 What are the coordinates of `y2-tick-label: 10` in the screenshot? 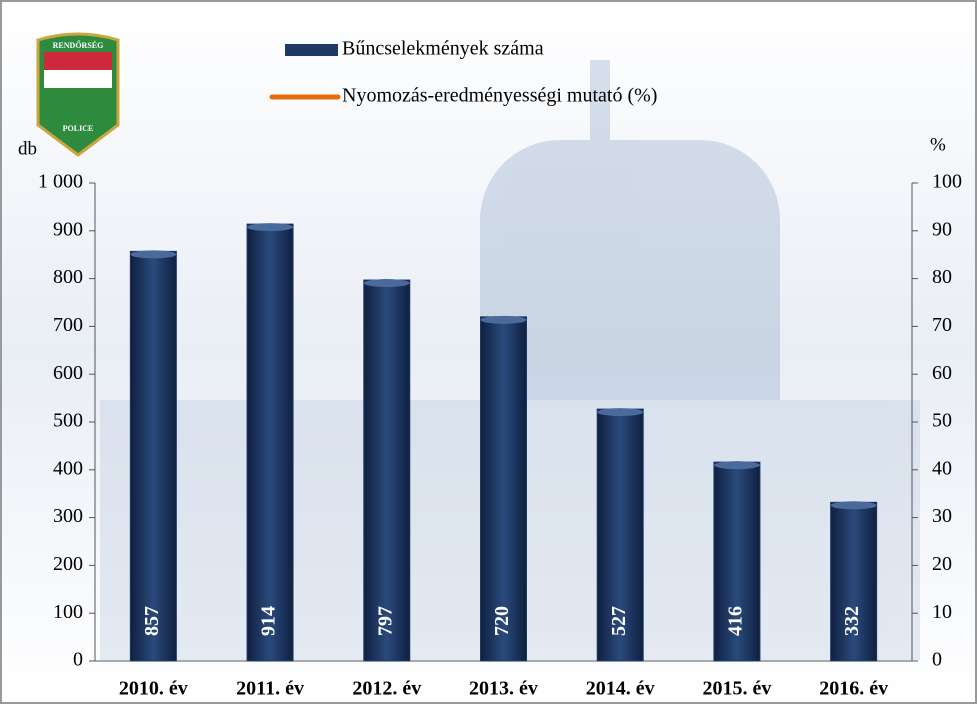 It's located at (942, 612).